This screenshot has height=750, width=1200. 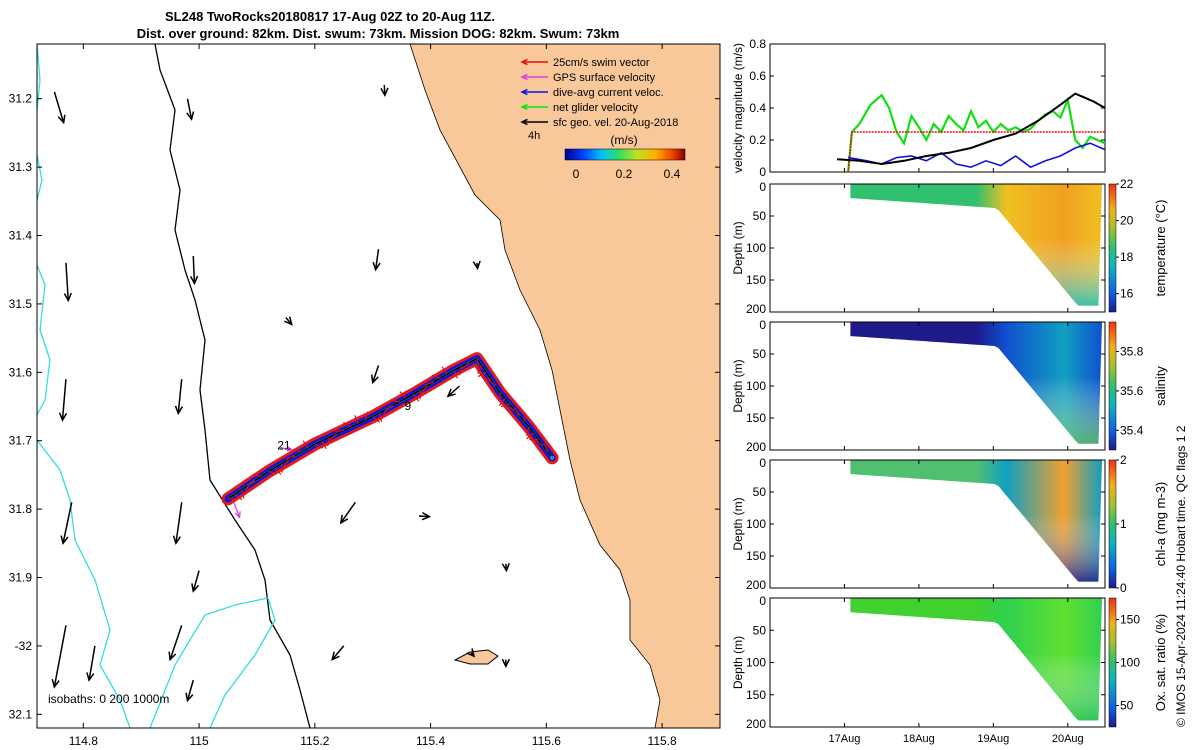 I want to click on map-xtick-label: 115.4, so click(x=430, y=741).